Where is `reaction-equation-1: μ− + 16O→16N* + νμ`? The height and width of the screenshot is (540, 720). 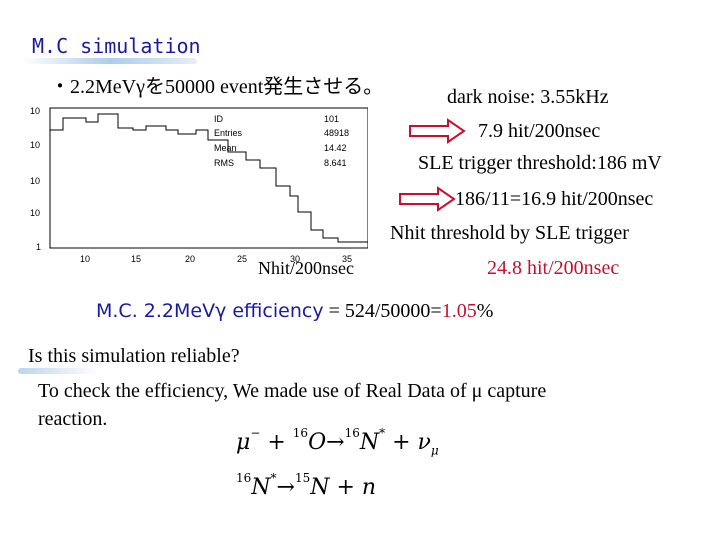
reaction-equation-1: μ− + 16O→16N* + νμ is located at coordinates (337, 442).